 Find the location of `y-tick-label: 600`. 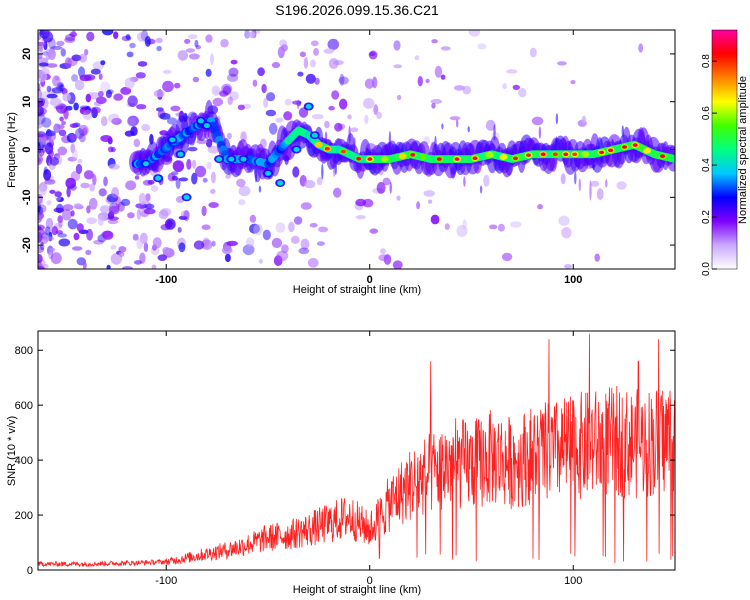

y-tick-label: 600 is located at coordinates (24, 406).